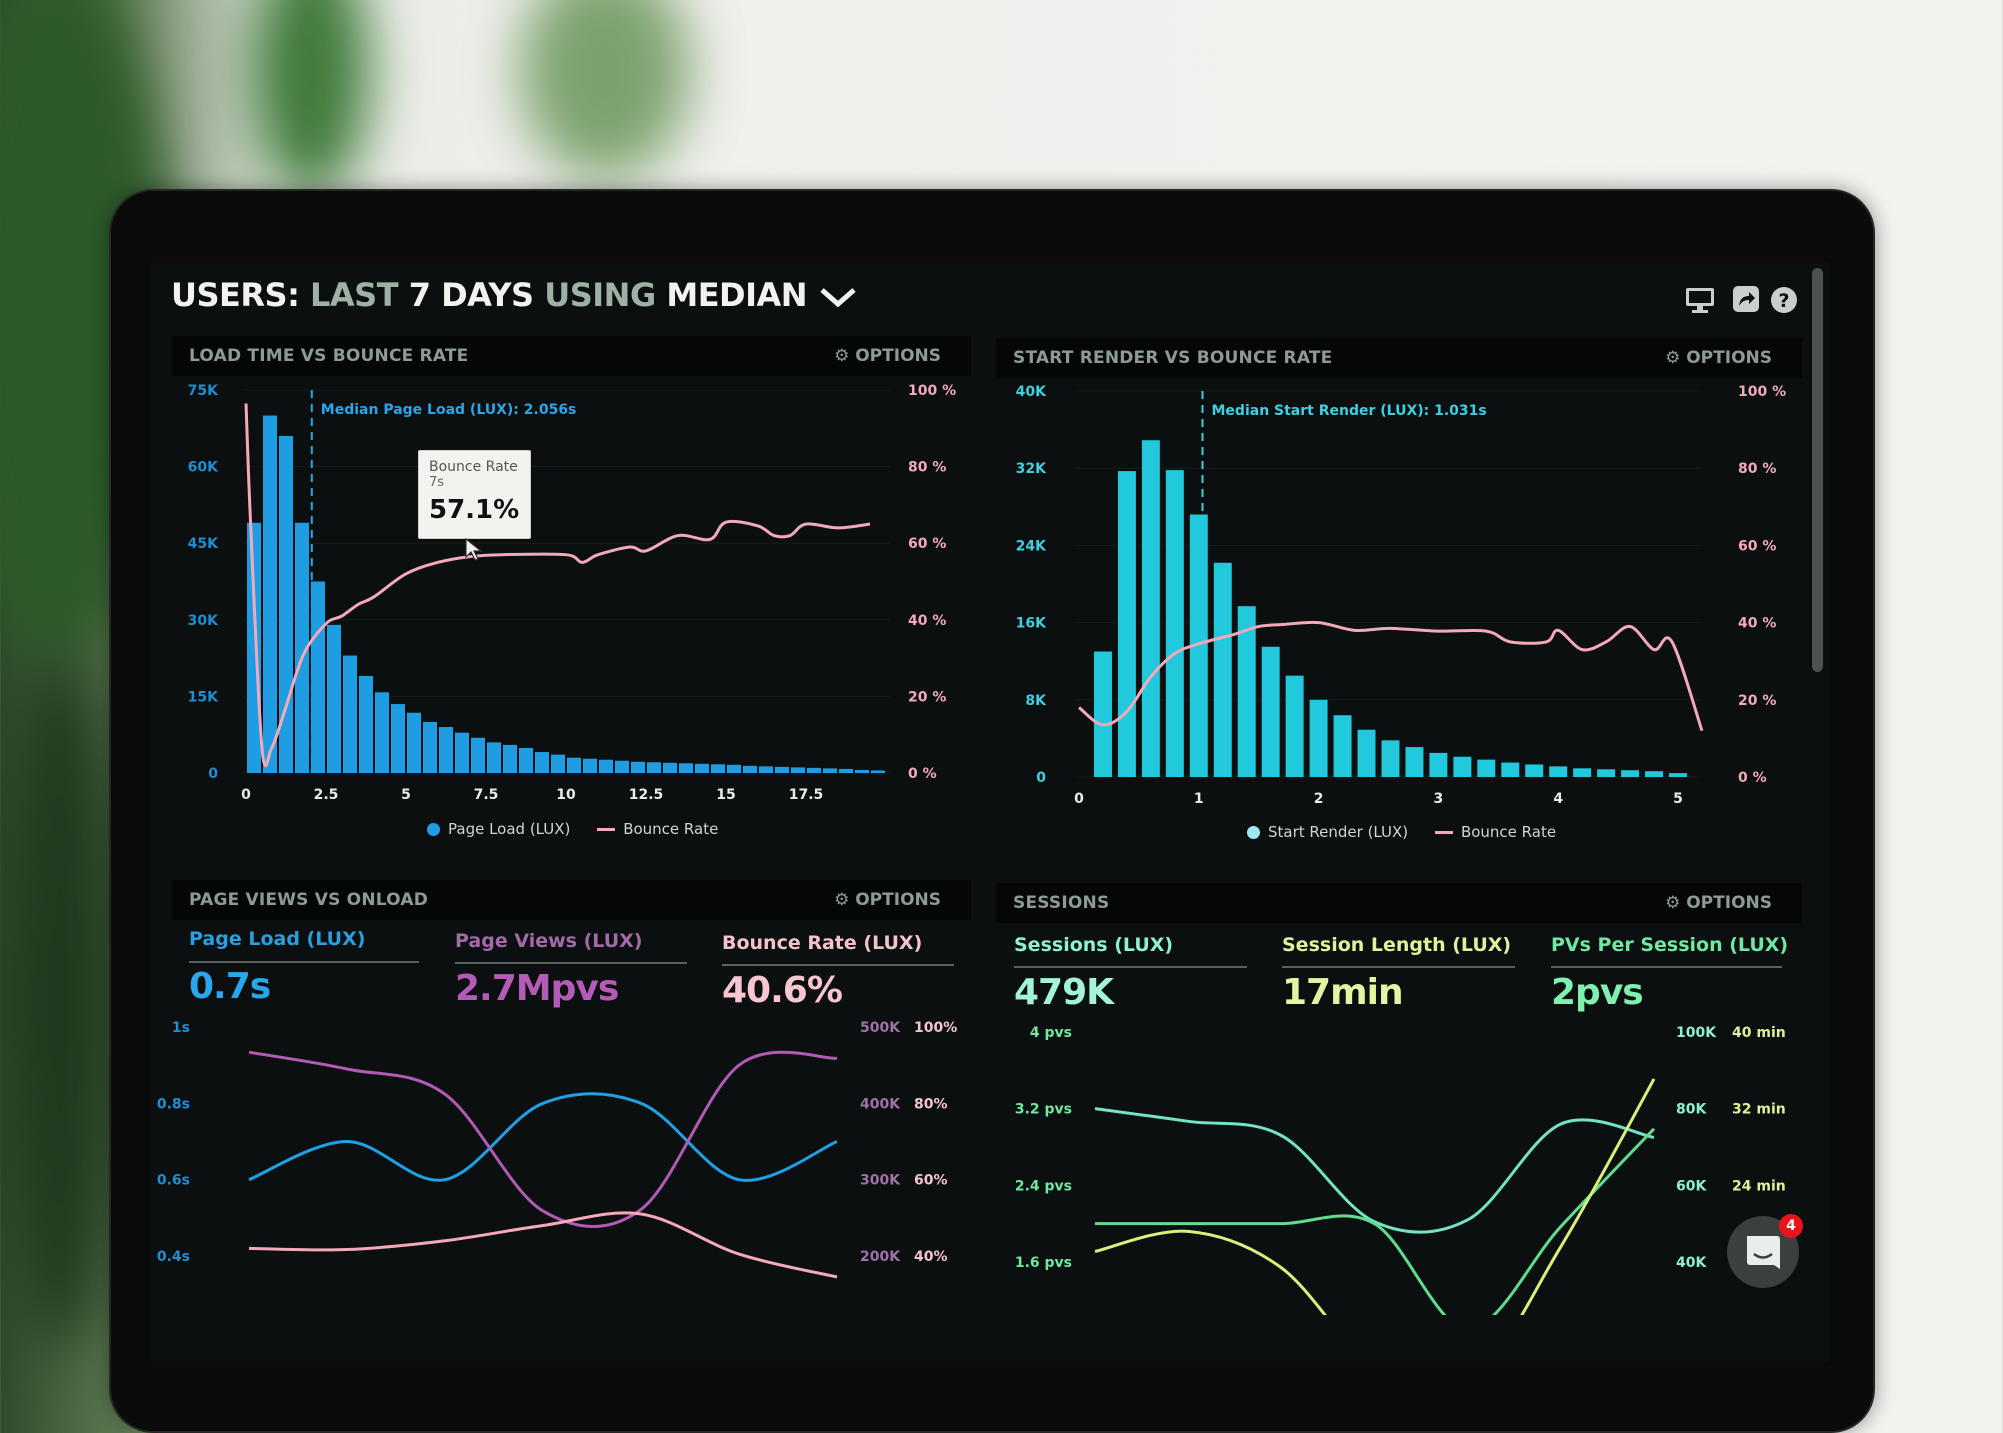 This screenshot has height=1433, width=2003. Describe the element at coordinates (931, 1257) in the screenshot. I see `y-right2-tick-label: 40%` at that location.